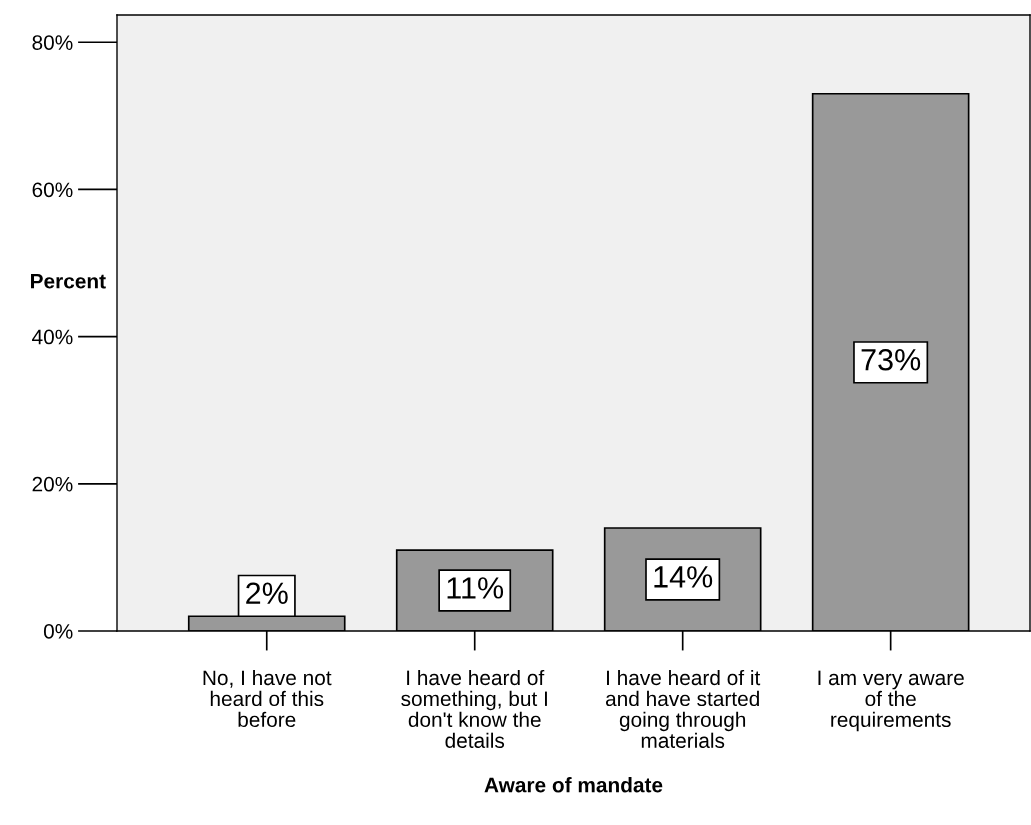  Describe the element at coordinates (58, 631) in the screenshot. I see `y-tick-label: 0%` at that location.